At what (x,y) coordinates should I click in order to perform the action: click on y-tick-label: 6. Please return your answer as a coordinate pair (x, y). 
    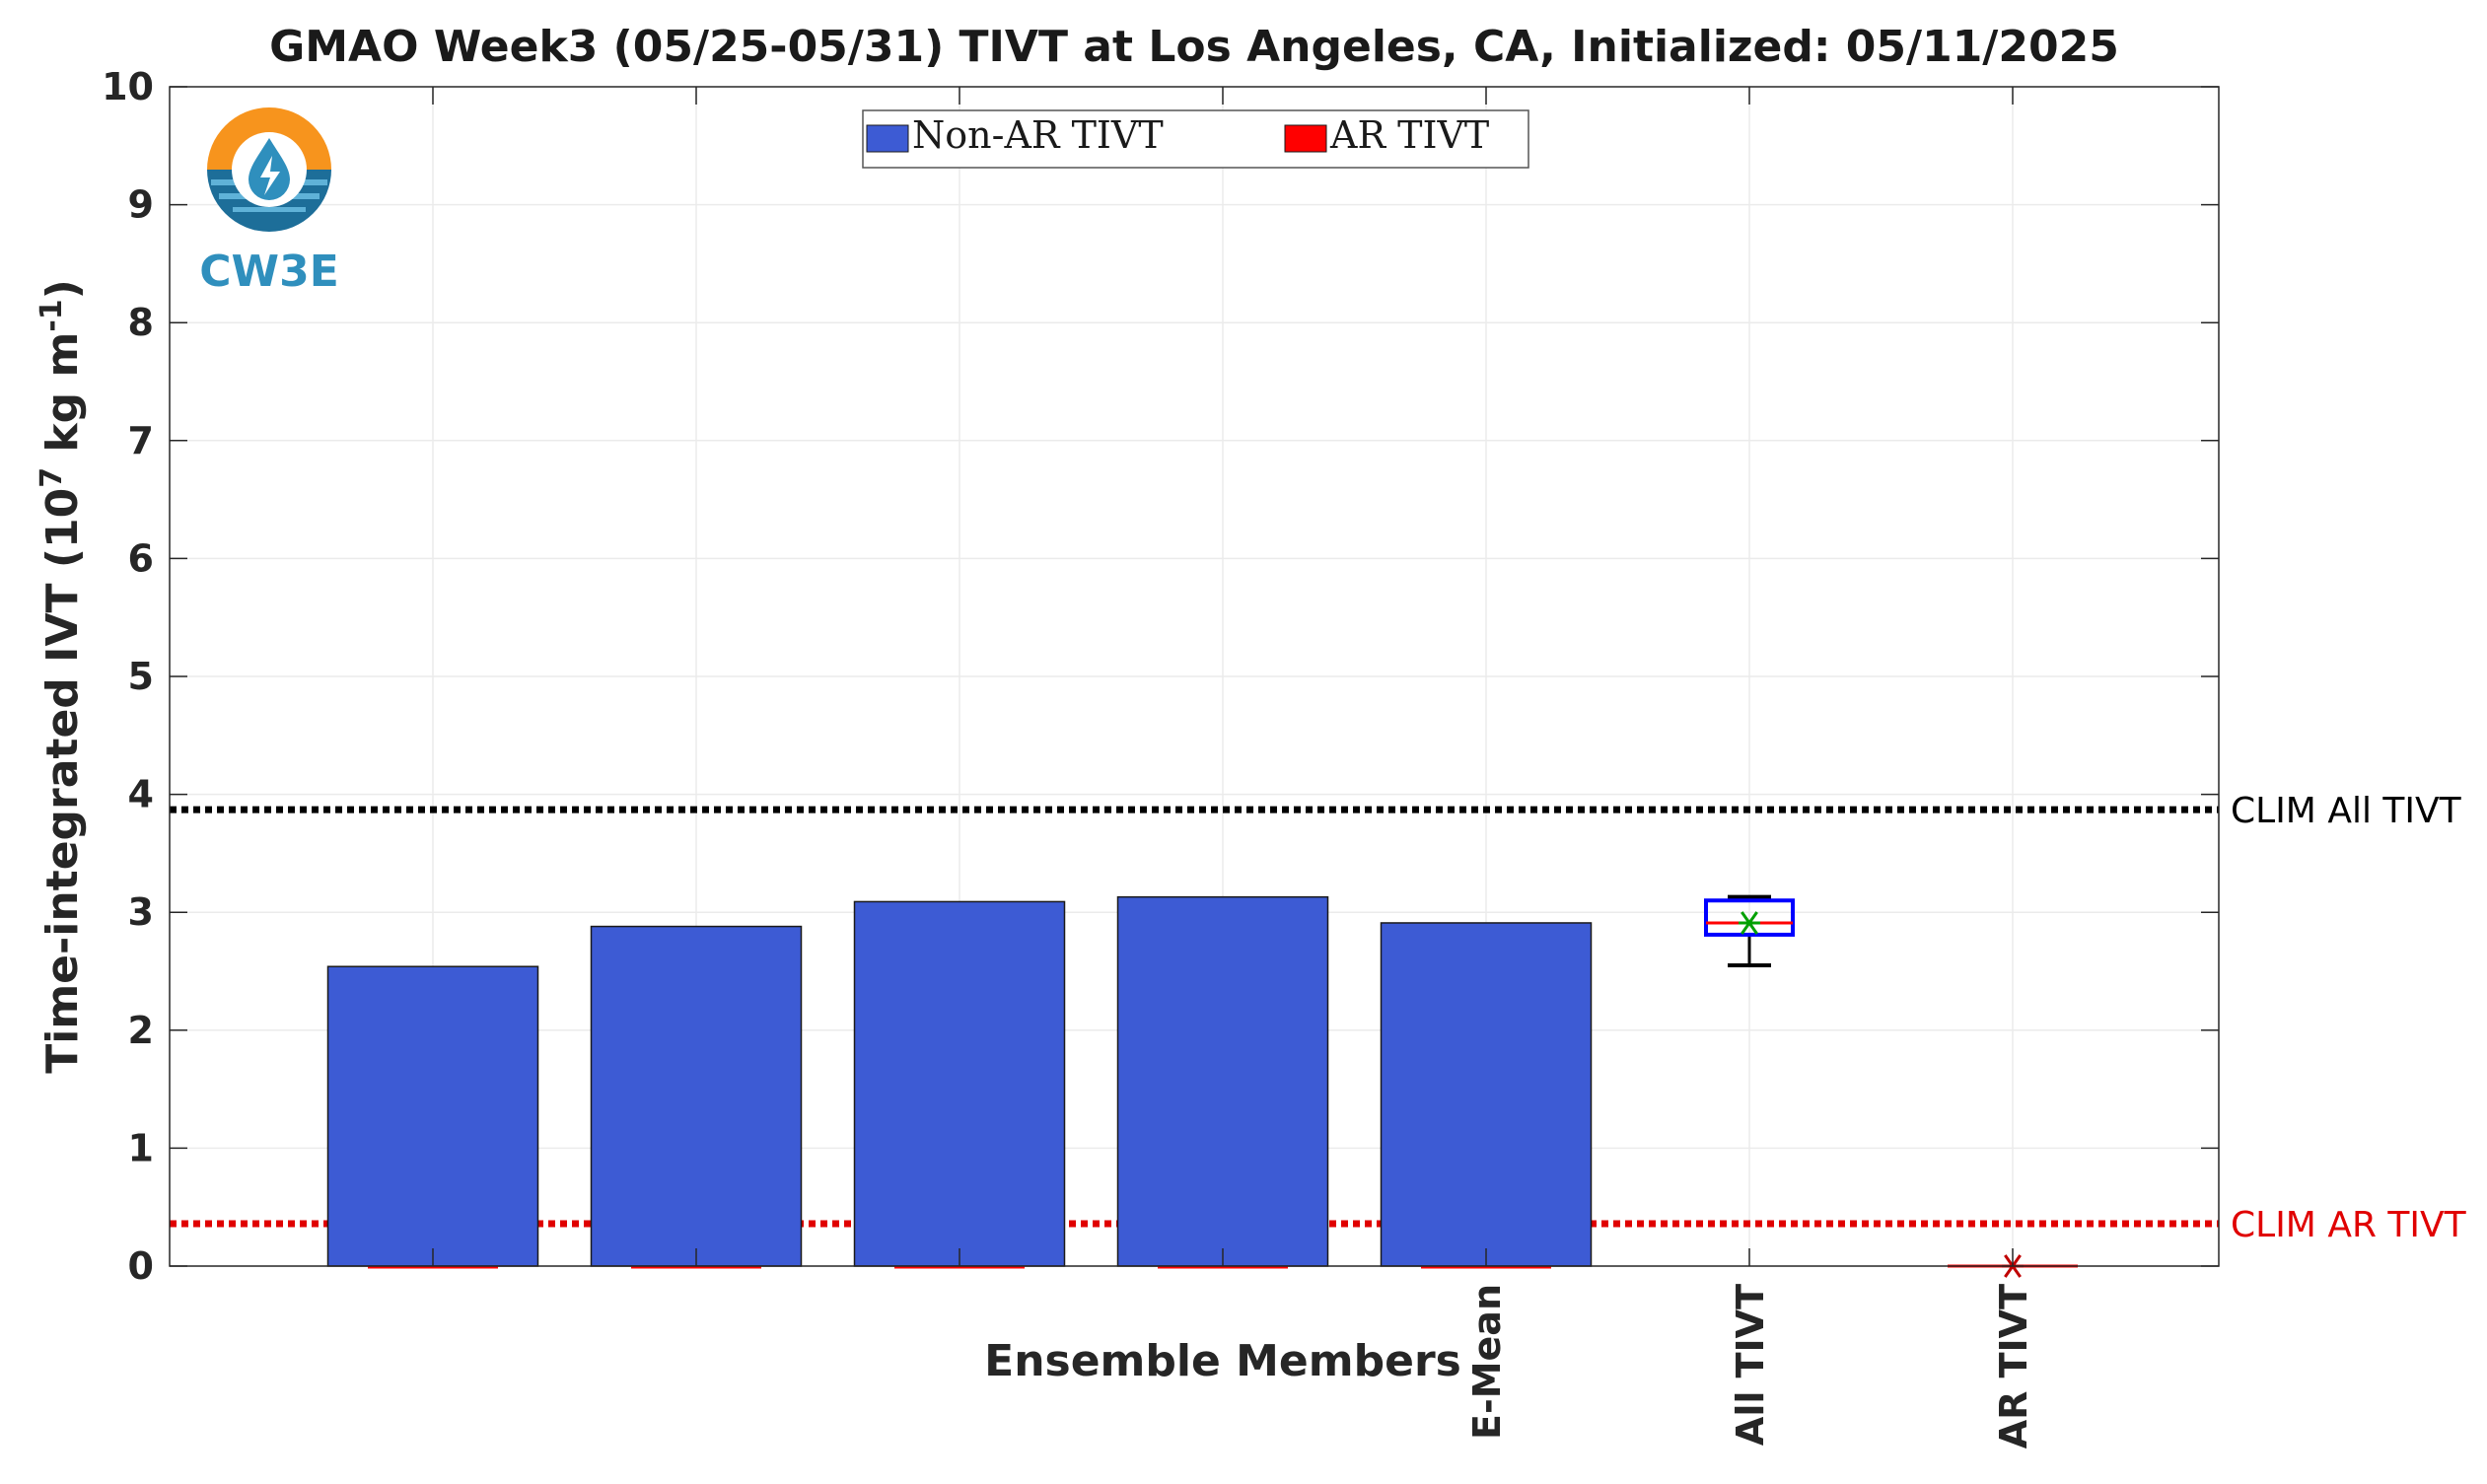
    Looking at the image, I should click on (141, 558).